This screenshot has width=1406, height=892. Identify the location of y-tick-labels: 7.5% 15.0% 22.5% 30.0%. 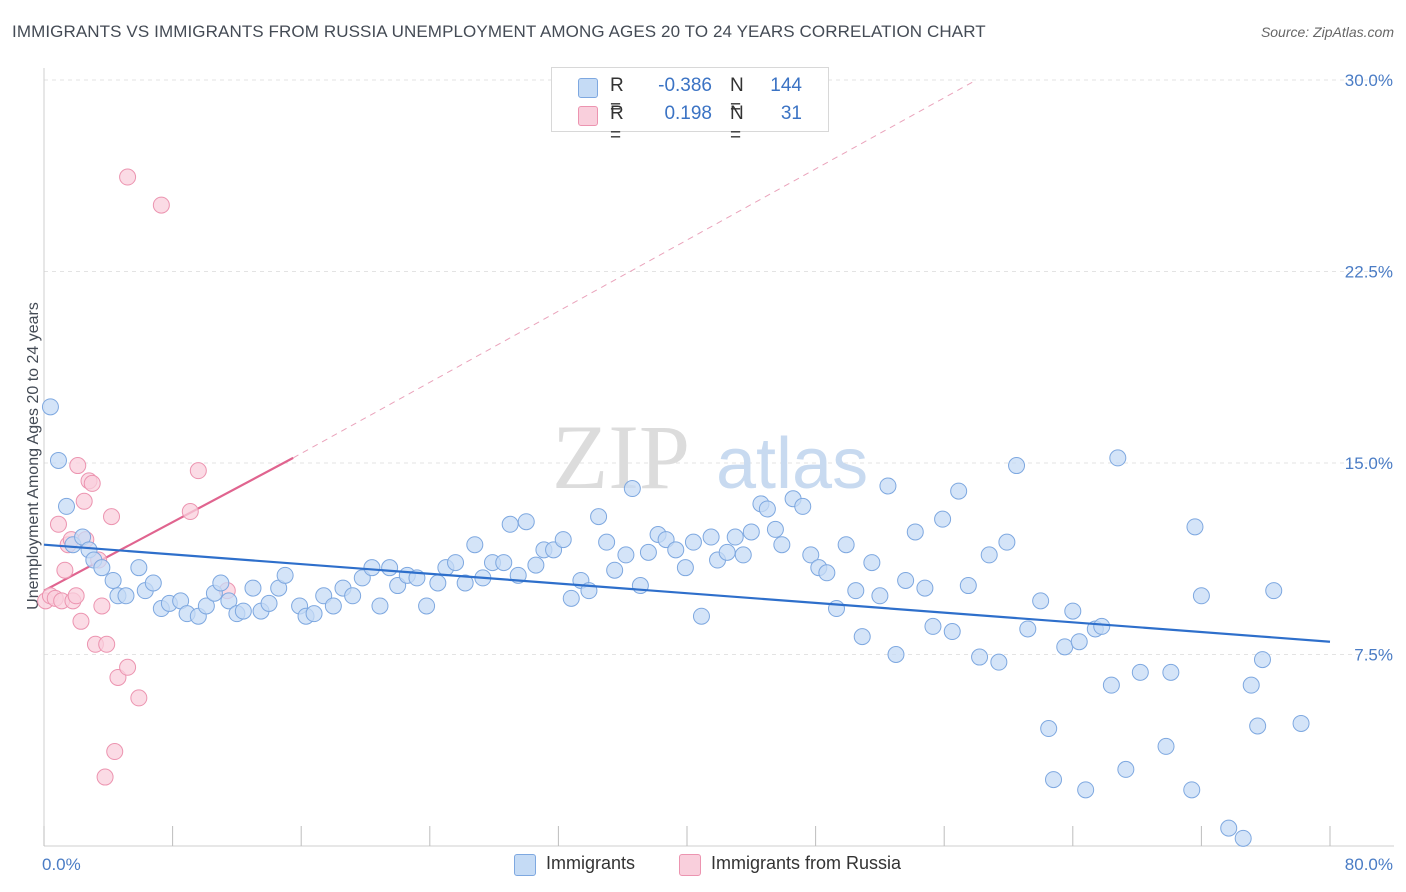
(1369, 368).